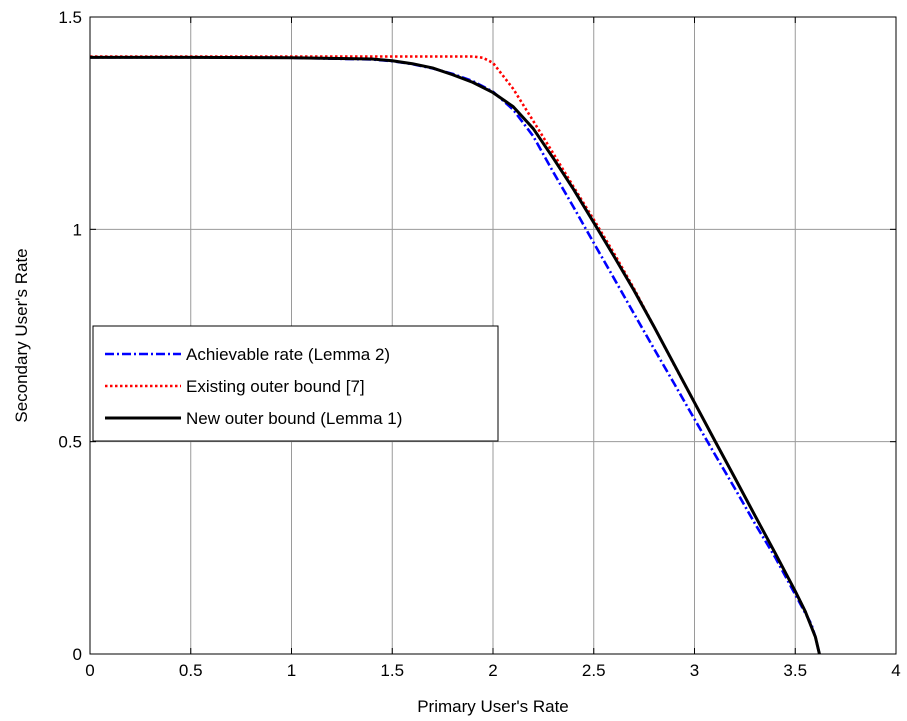 The width and height of the screenshot is (907, 721). Describe the element at coordinates (77, 654) in the screenshot. I see `y-tick-label: 0` at that location.